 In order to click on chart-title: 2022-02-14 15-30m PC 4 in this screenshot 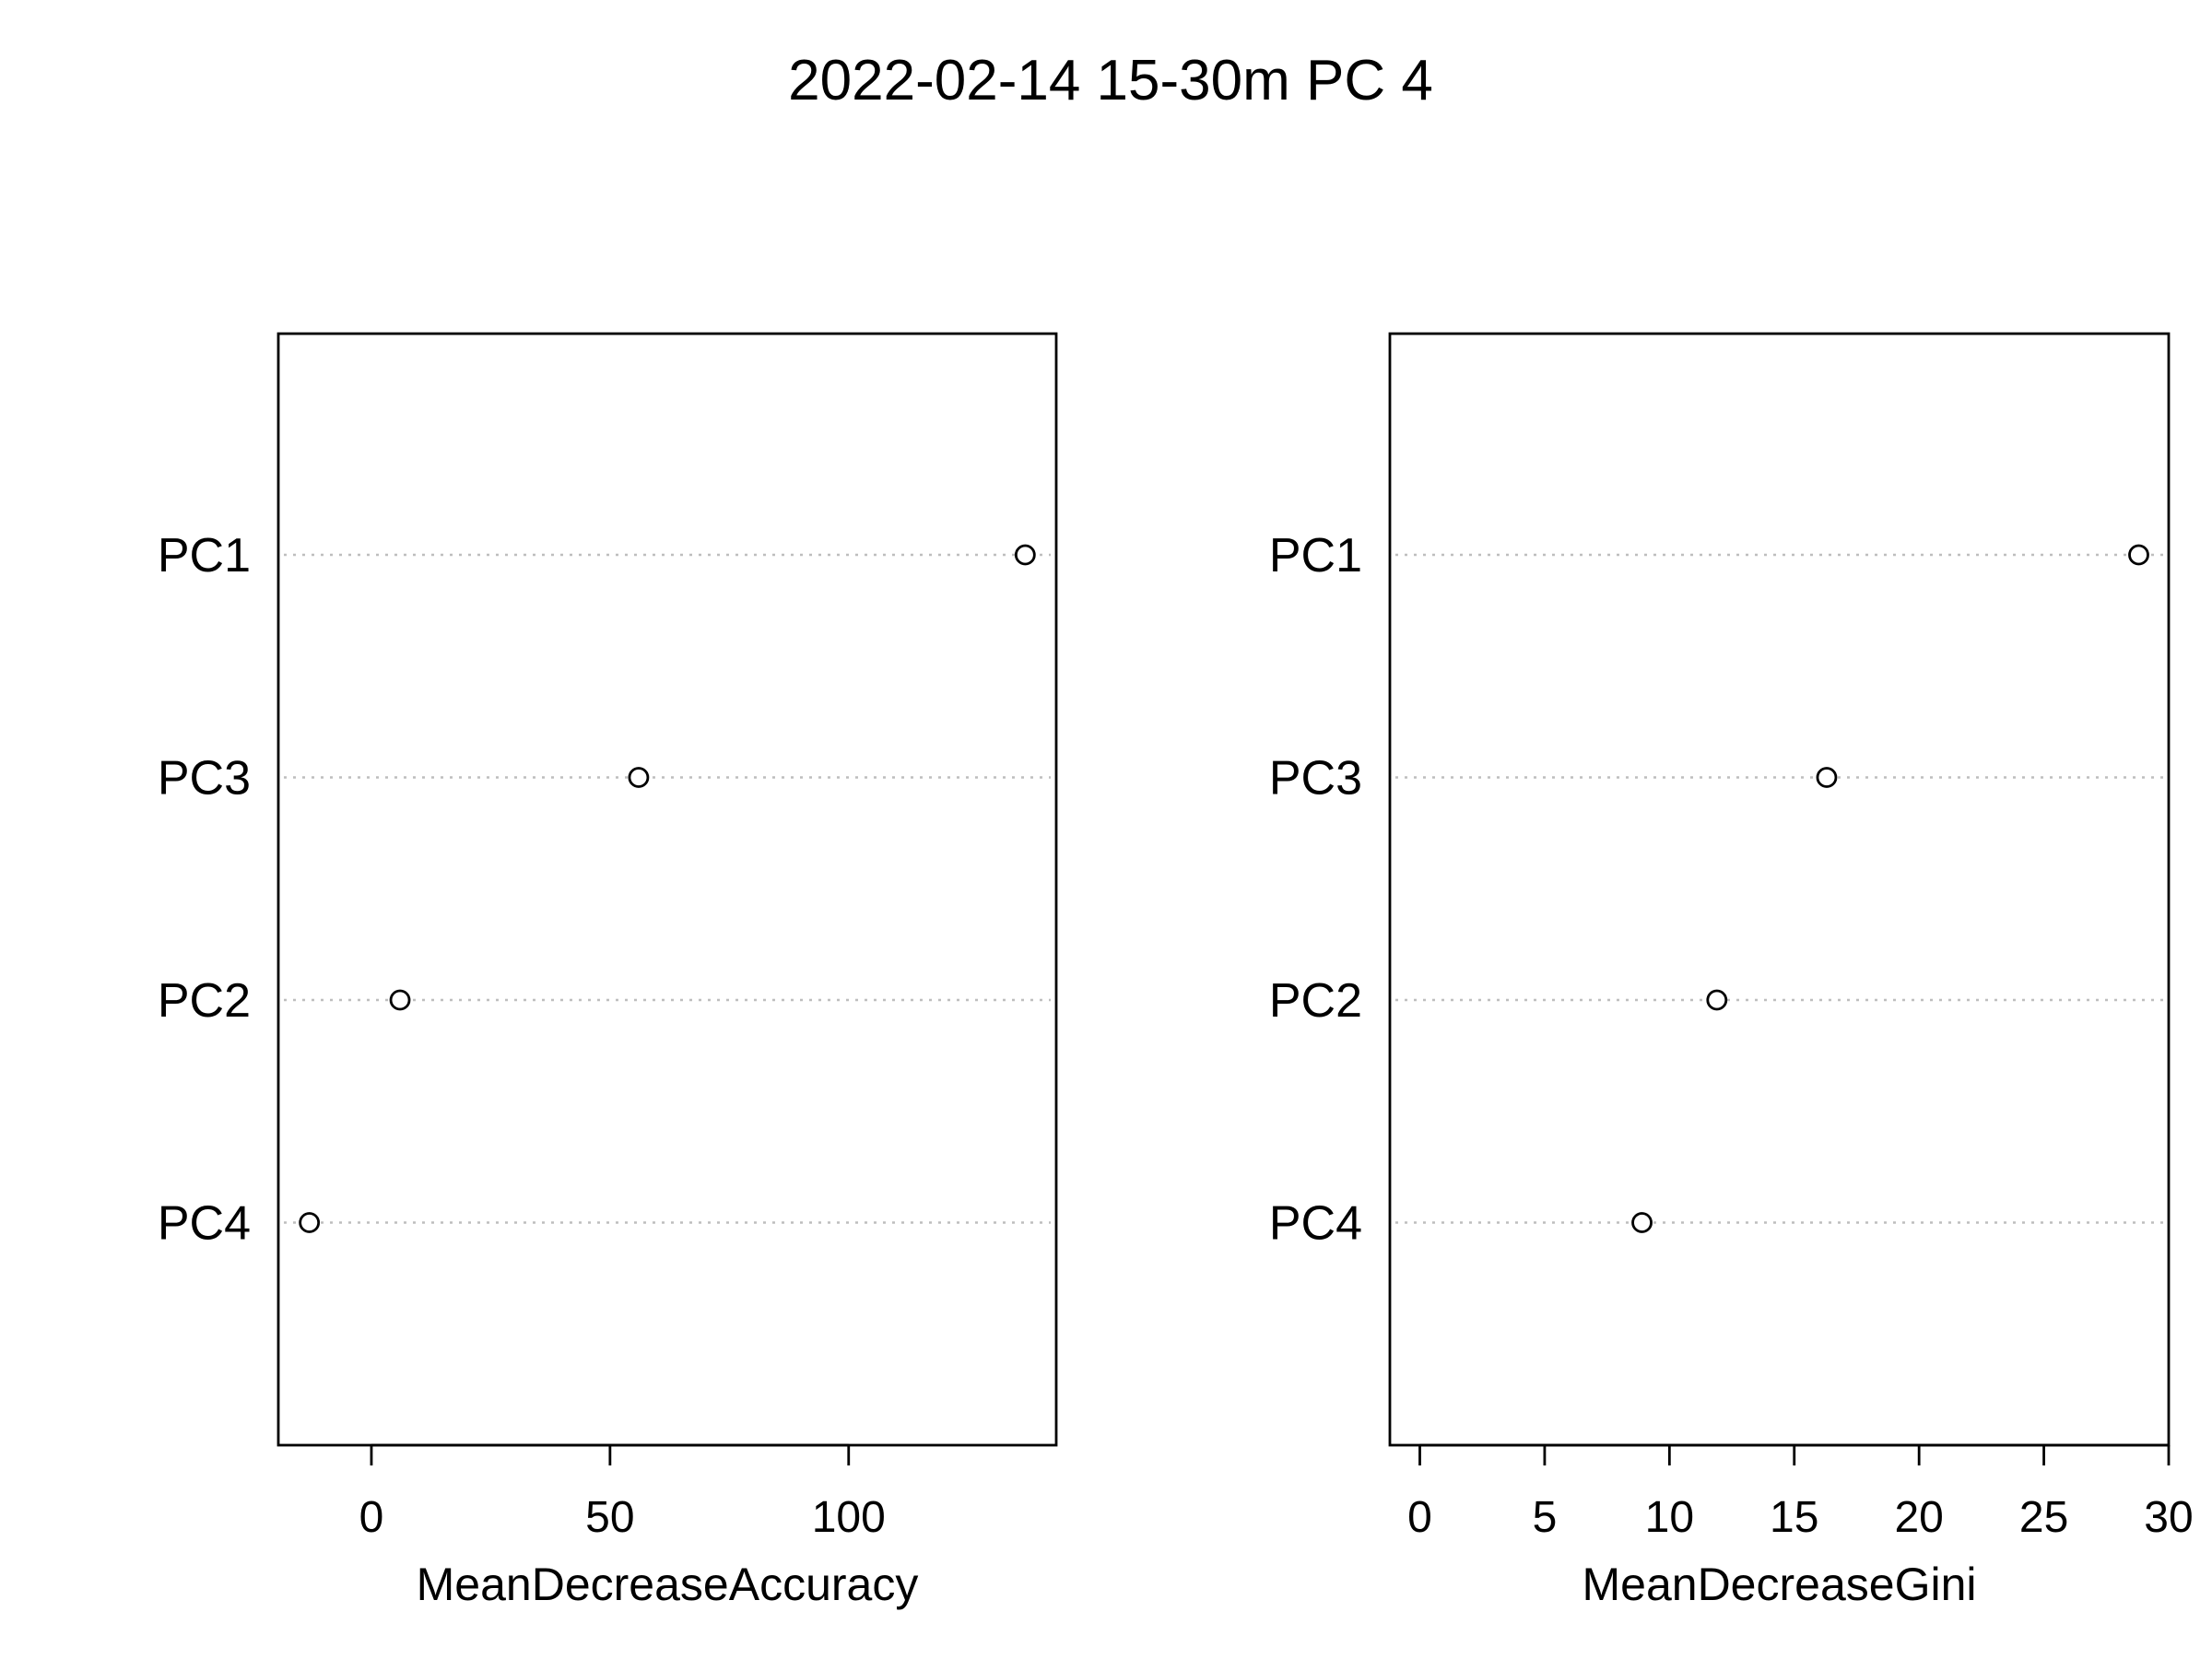, I will do `click(1110, 80)`.